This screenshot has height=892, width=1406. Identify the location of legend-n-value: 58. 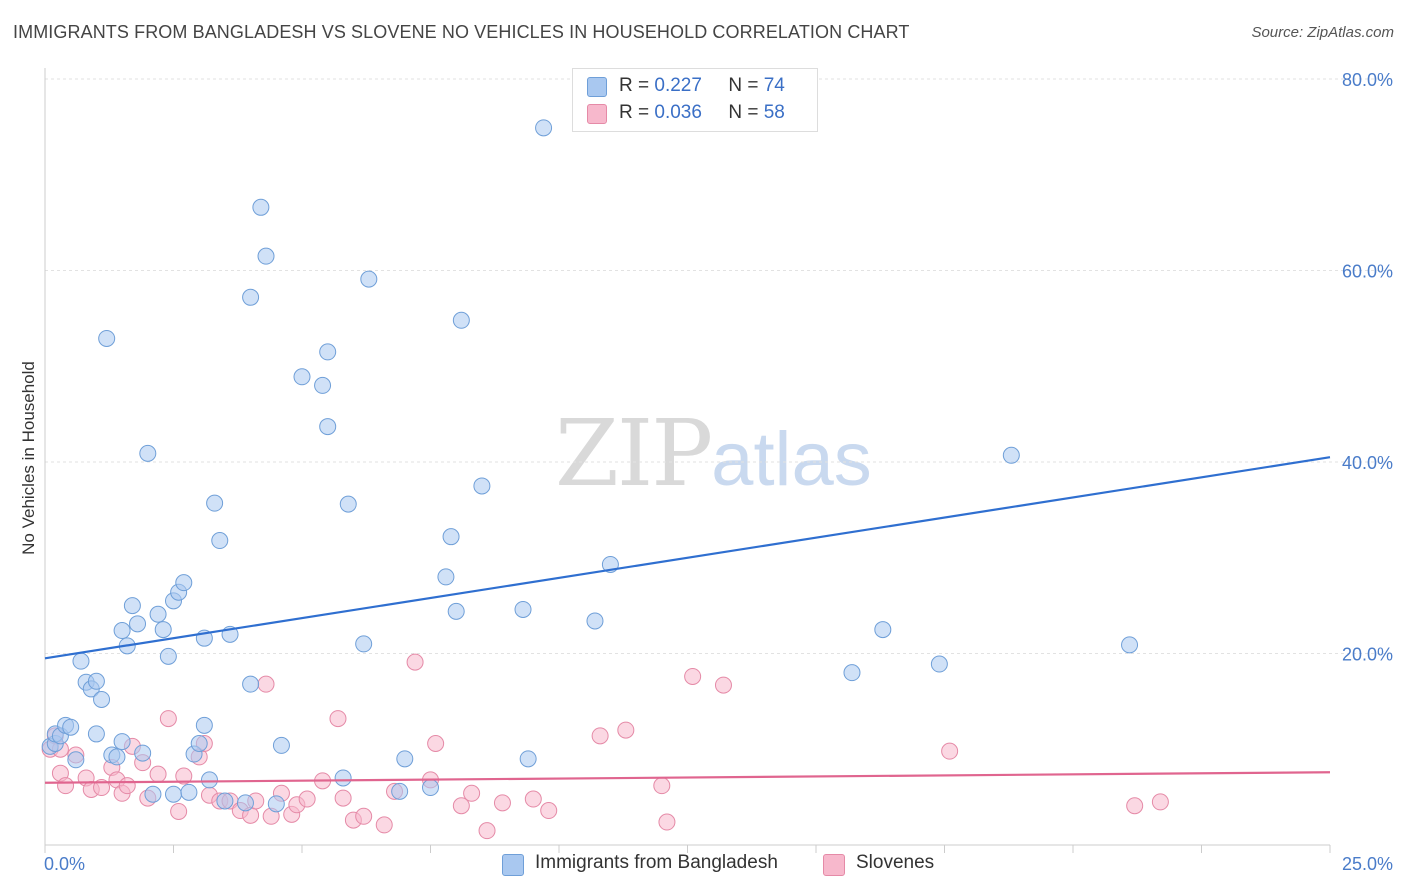
(774, 112).